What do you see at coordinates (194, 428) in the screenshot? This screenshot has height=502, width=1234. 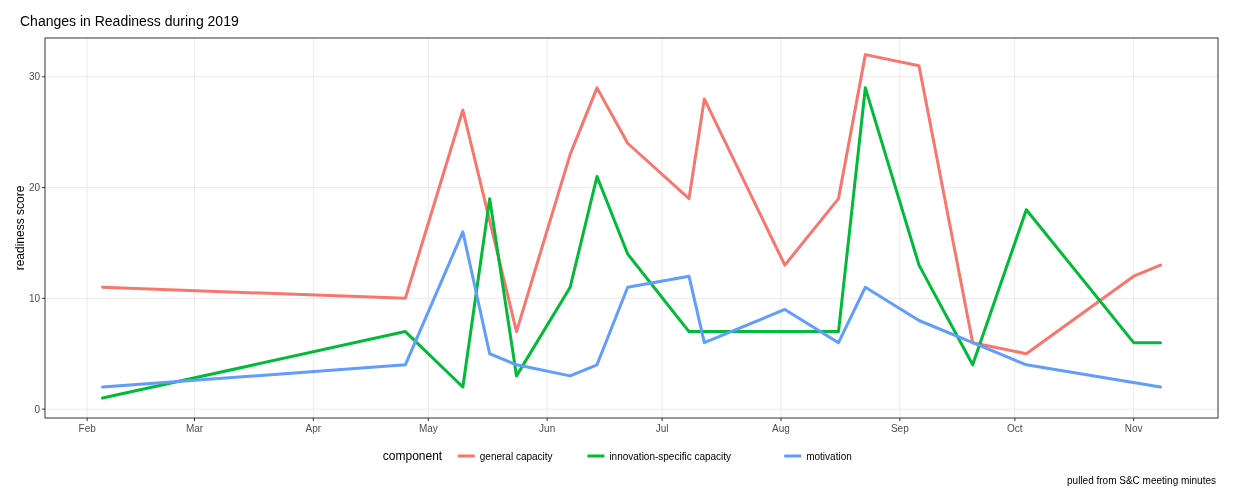 I see `x-tick-label: Mar` at bounding box center [194, 428].